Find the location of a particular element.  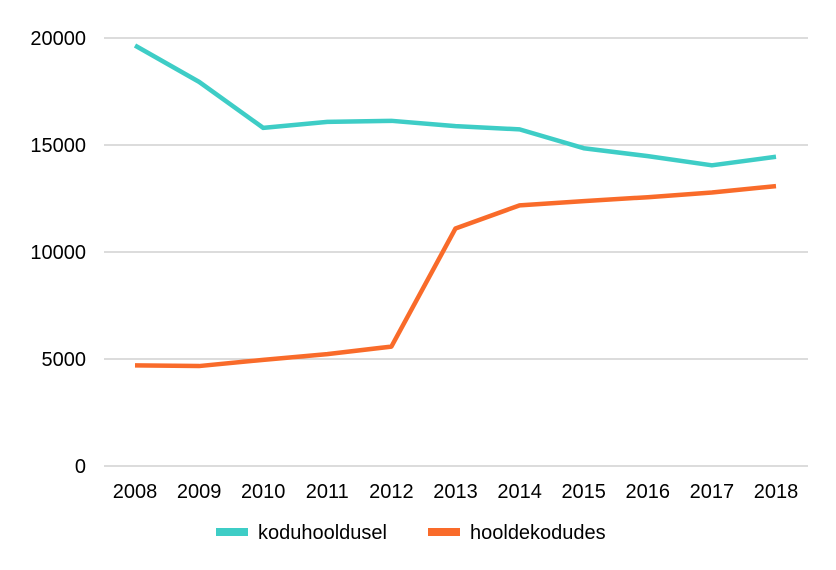

x-tick-label: 2009 is located at coordinates (199, 492).